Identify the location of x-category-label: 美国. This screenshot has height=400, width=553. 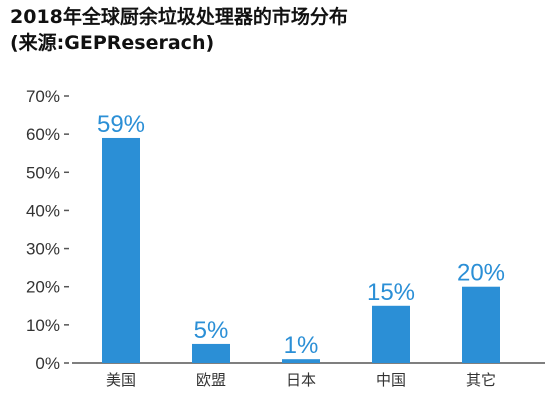
(121, 380).